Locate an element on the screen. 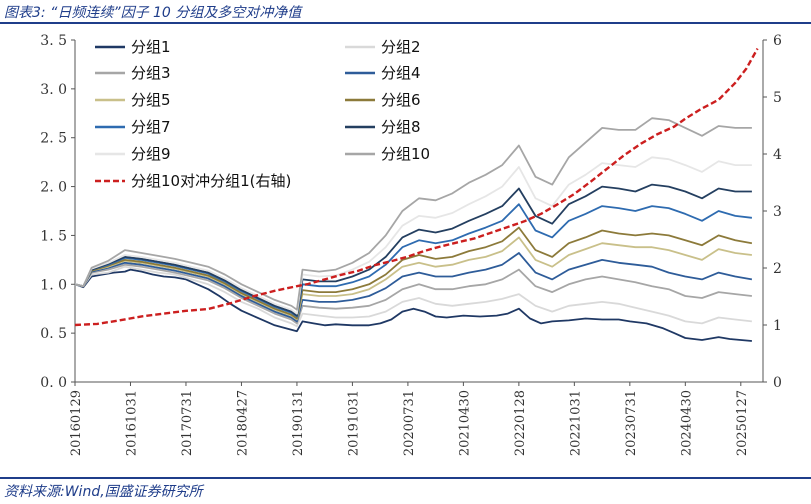  legend-label: 分组3 is located at coordinates (151, 73).